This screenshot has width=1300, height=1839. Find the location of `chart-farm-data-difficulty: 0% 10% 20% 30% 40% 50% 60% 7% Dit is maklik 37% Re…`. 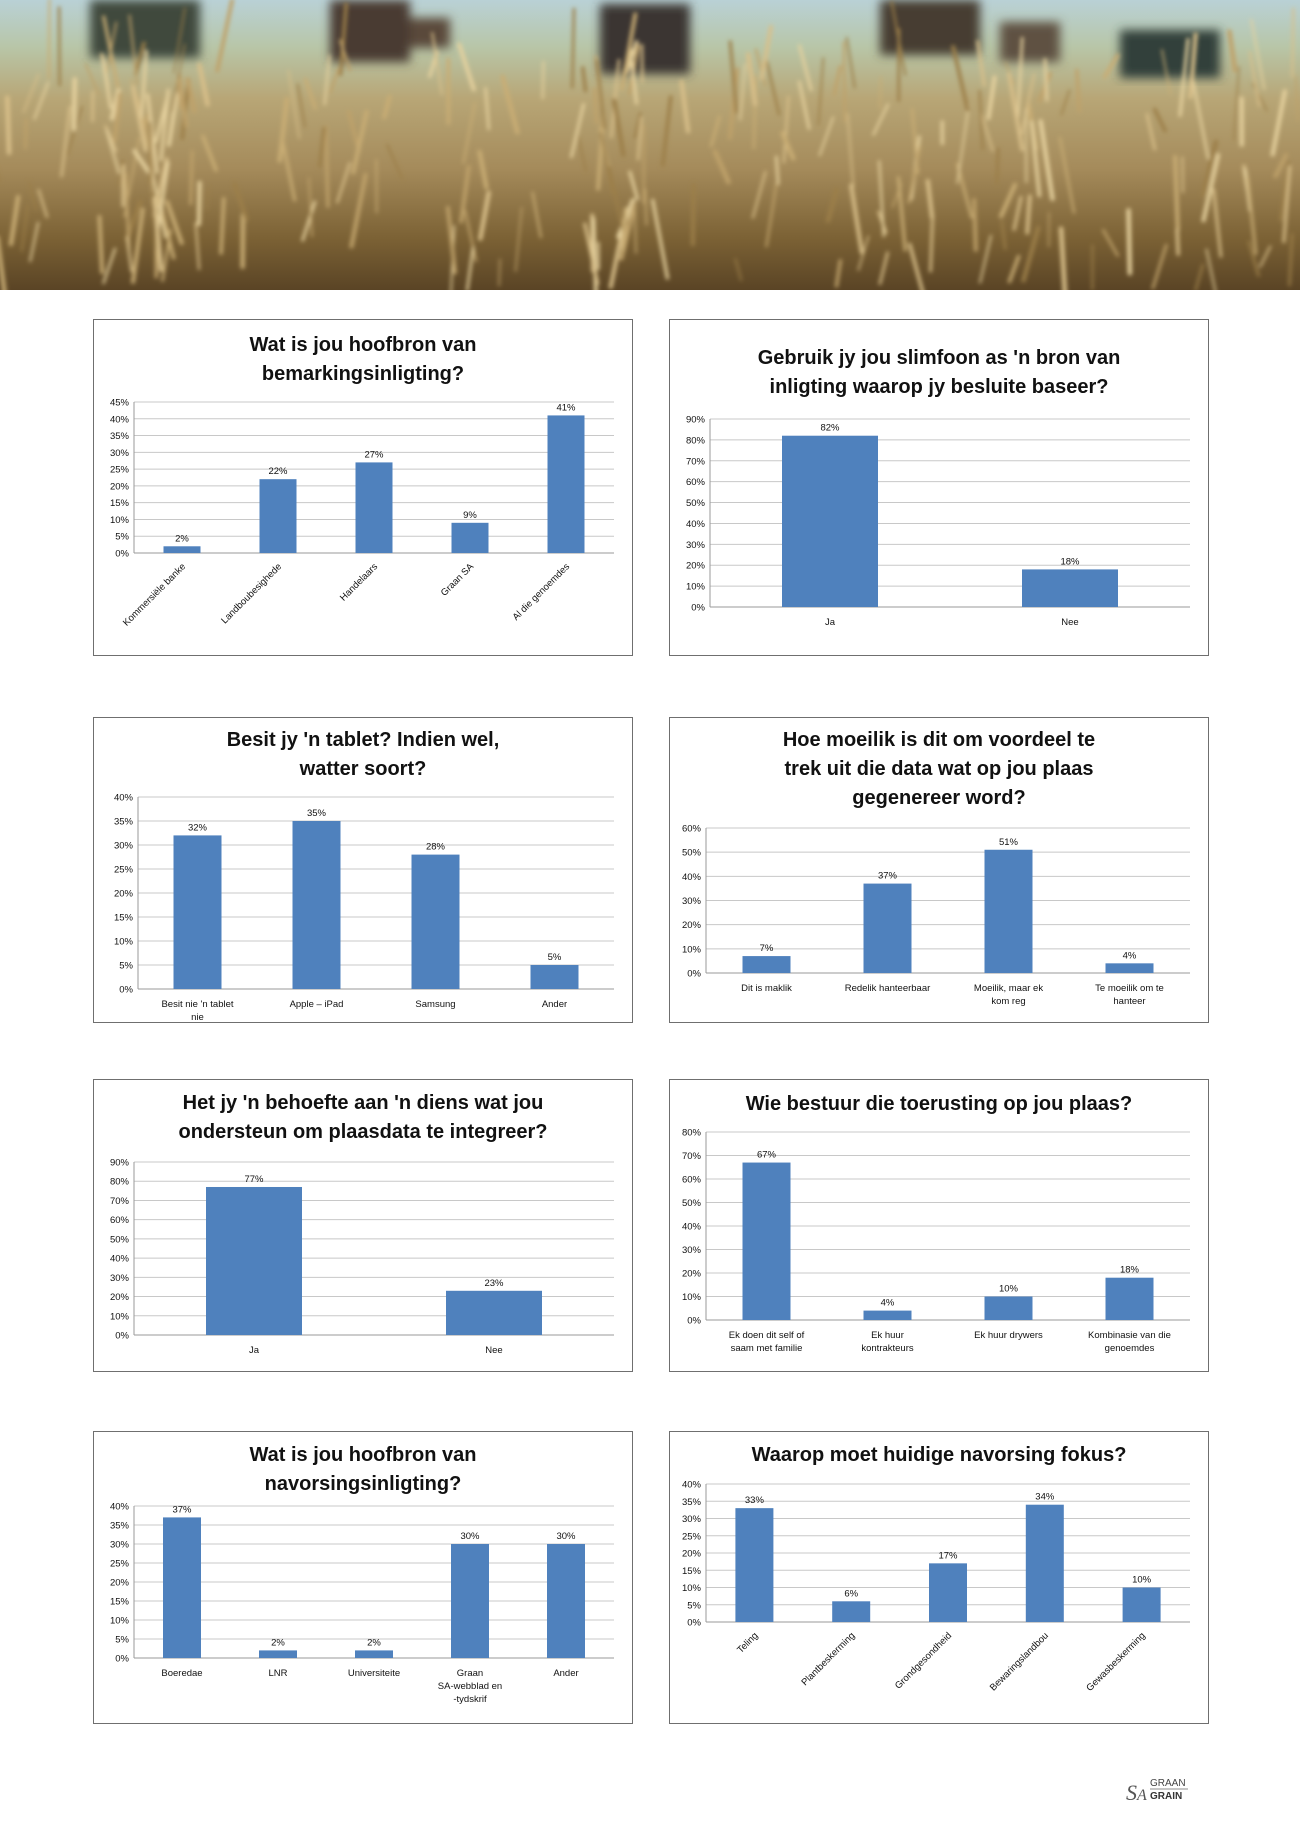

chart-farm-data-difficulty: 0% 10% 20% 30% 40% 50% 60% 7% Dit is maklik 37% Re… is located at coordinates (939, 870).